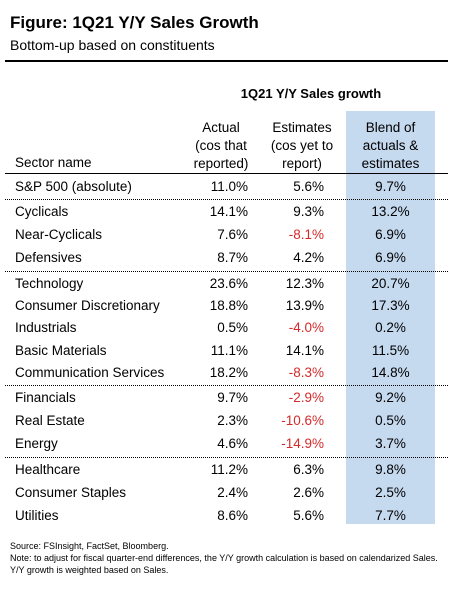  Describe the element at coordinates (226, 173) in the screenshot. I see `header-rule` at that location.